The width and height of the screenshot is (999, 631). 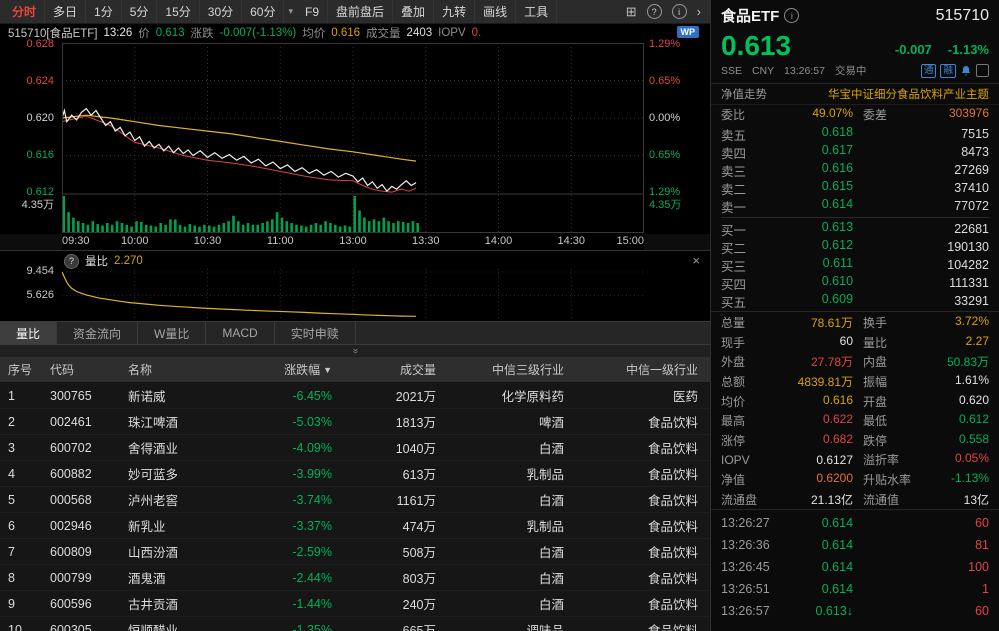 I want to click on th-industry-l3: 中信三级行业, so click(x=527, y=370).